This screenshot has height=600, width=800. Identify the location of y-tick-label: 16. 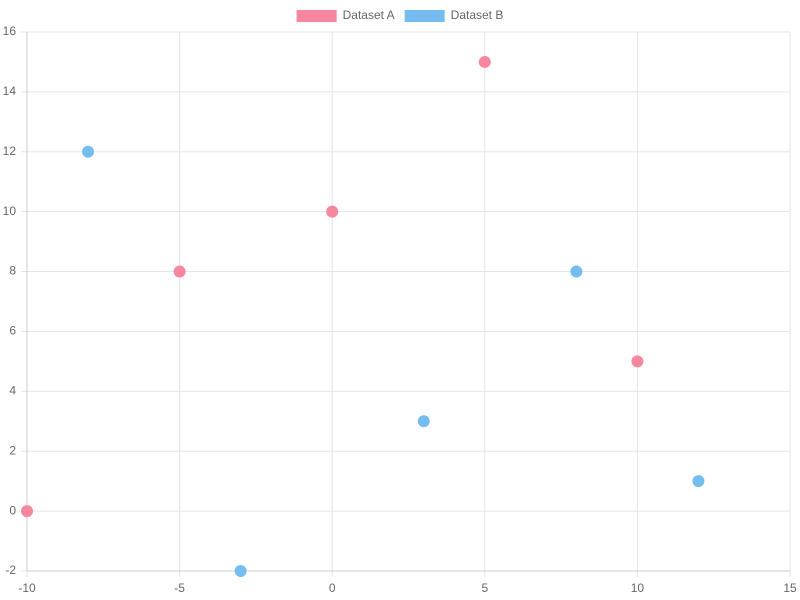
(10, 31).